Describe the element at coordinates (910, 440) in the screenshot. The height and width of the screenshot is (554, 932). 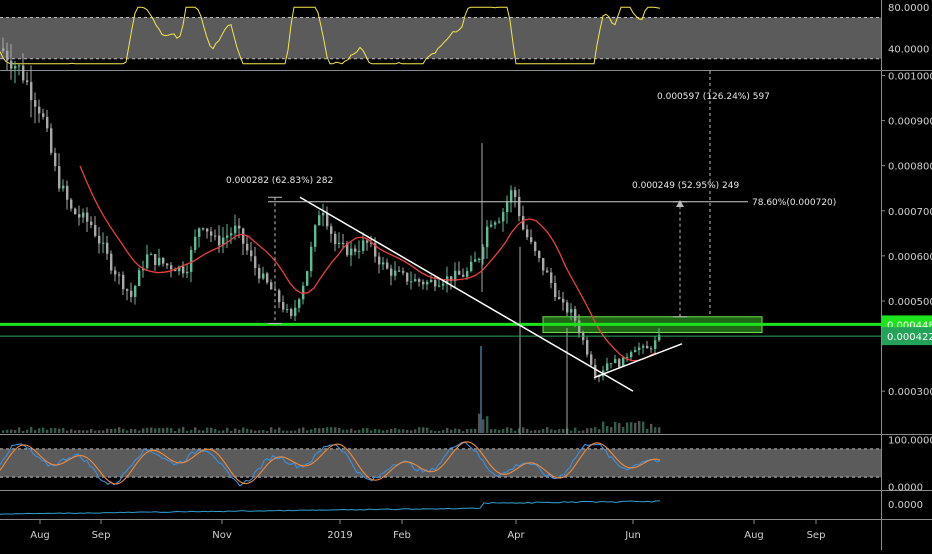
I see `stoch-tick-label: 100.0000` at that location.